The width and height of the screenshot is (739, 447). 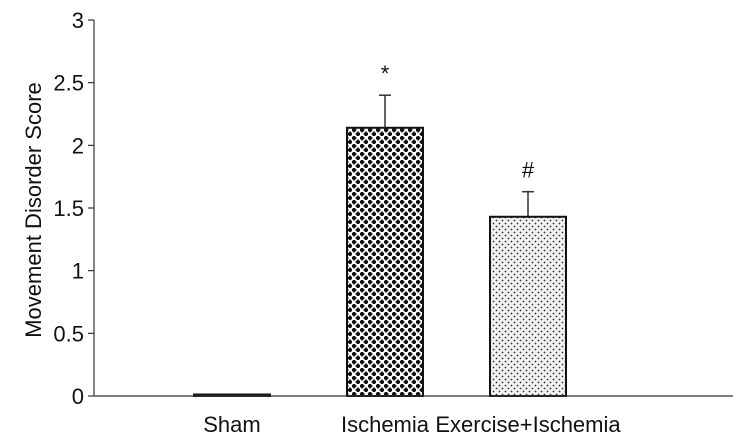 What do you see at coordinates (231, 424) in the screenshot?
I see `x-category-label: Sham` at bounding box center [231, 424].